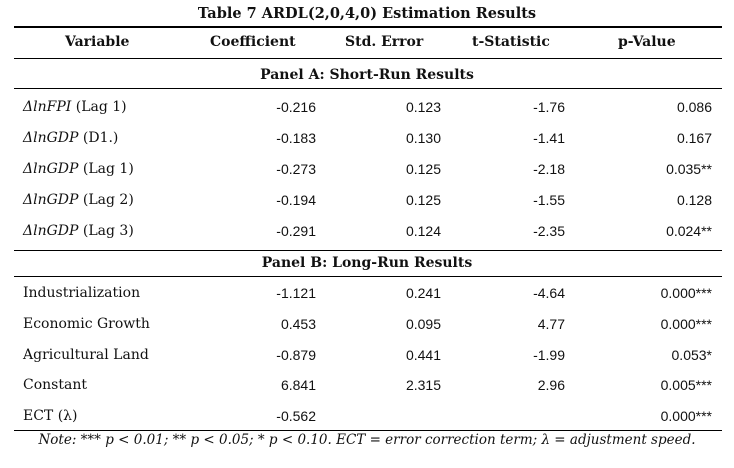 This screenshot has height=468, width=734. What do you see at coordinates (106, 200) in the screenshot?
I see `variable-suffix: (Lag 2)` at bounding box center [106, 200].